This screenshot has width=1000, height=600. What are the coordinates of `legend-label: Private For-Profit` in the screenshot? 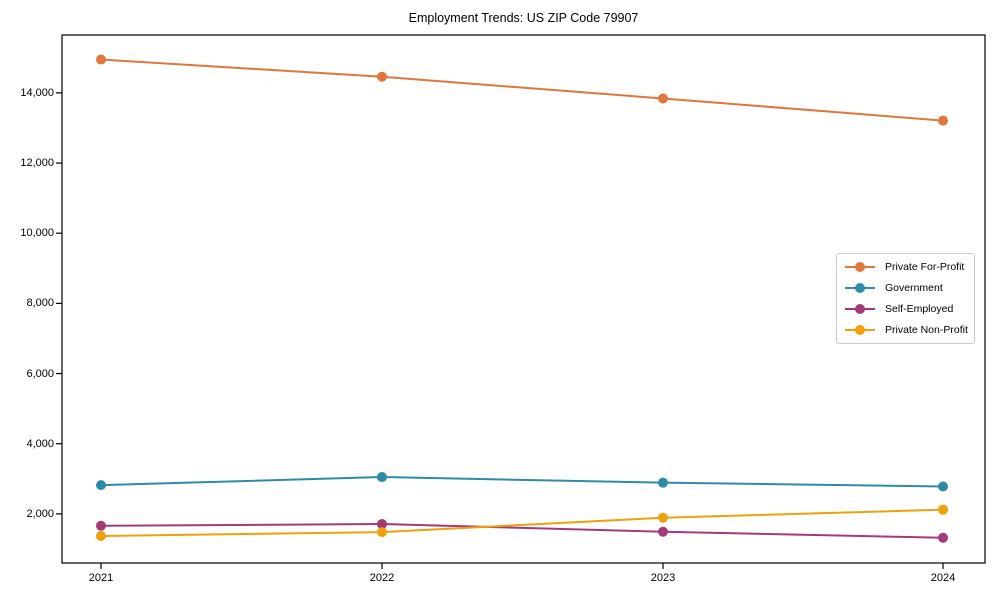 It's located at (925, 266).